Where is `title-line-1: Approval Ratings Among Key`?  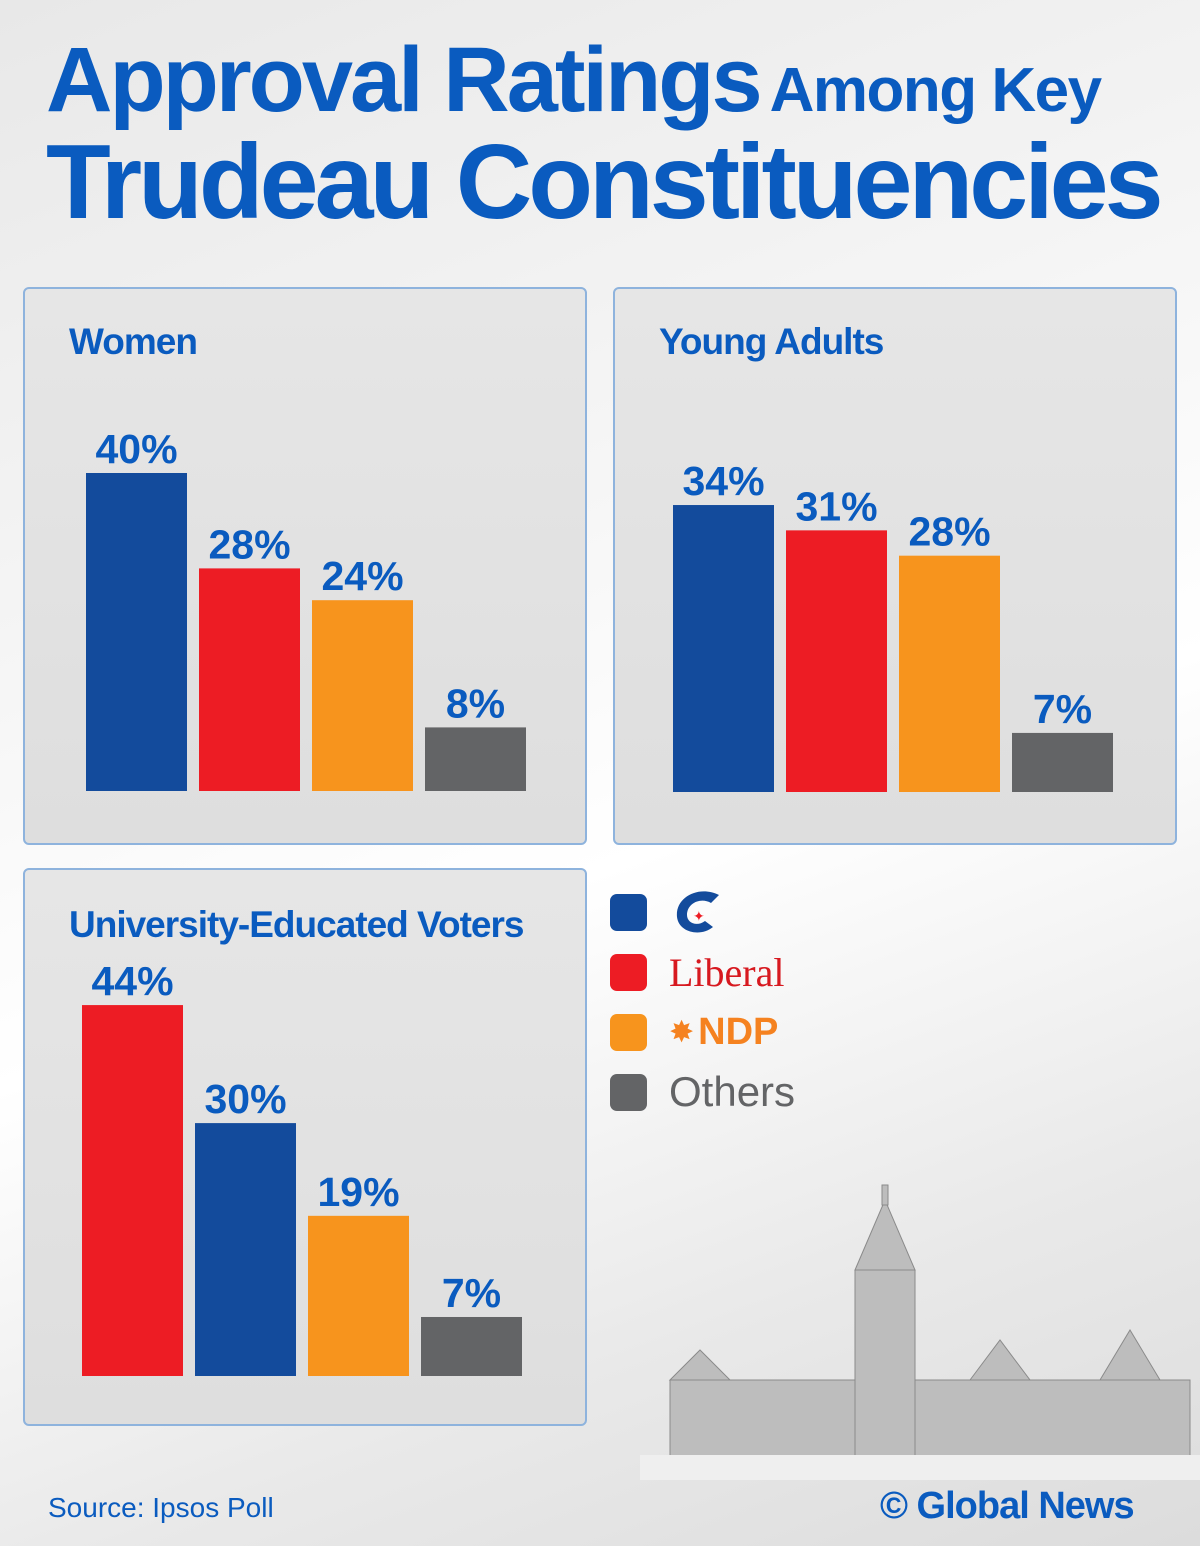
title-line-1: Approval Ratings Among Key is located at coordinates (574, 80).